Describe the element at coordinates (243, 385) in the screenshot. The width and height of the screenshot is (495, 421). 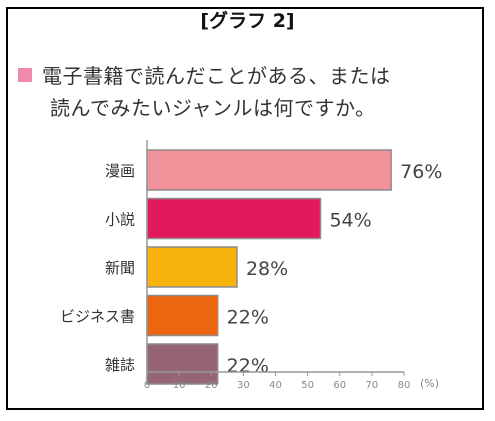
I see `x-tick-label-3: 30` at that location.